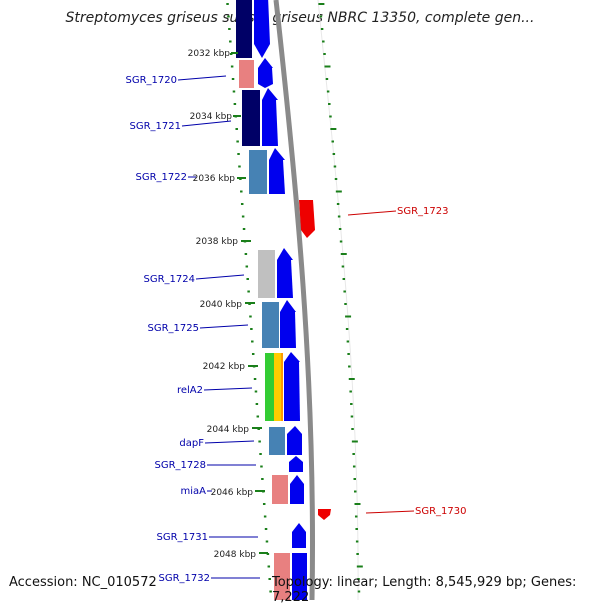 This screenshot has height=605, width=600. I want to click on svg-text: relA2, so click(190, 390).